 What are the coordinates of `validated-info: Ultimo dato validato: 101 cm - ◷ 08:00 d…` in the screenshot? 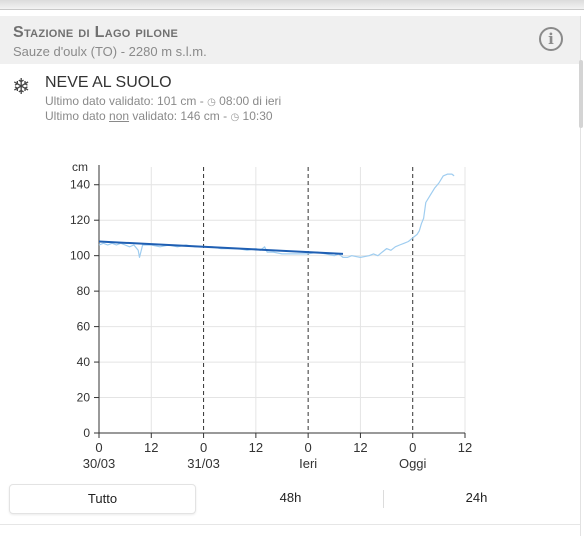 It's located at (163, 101).